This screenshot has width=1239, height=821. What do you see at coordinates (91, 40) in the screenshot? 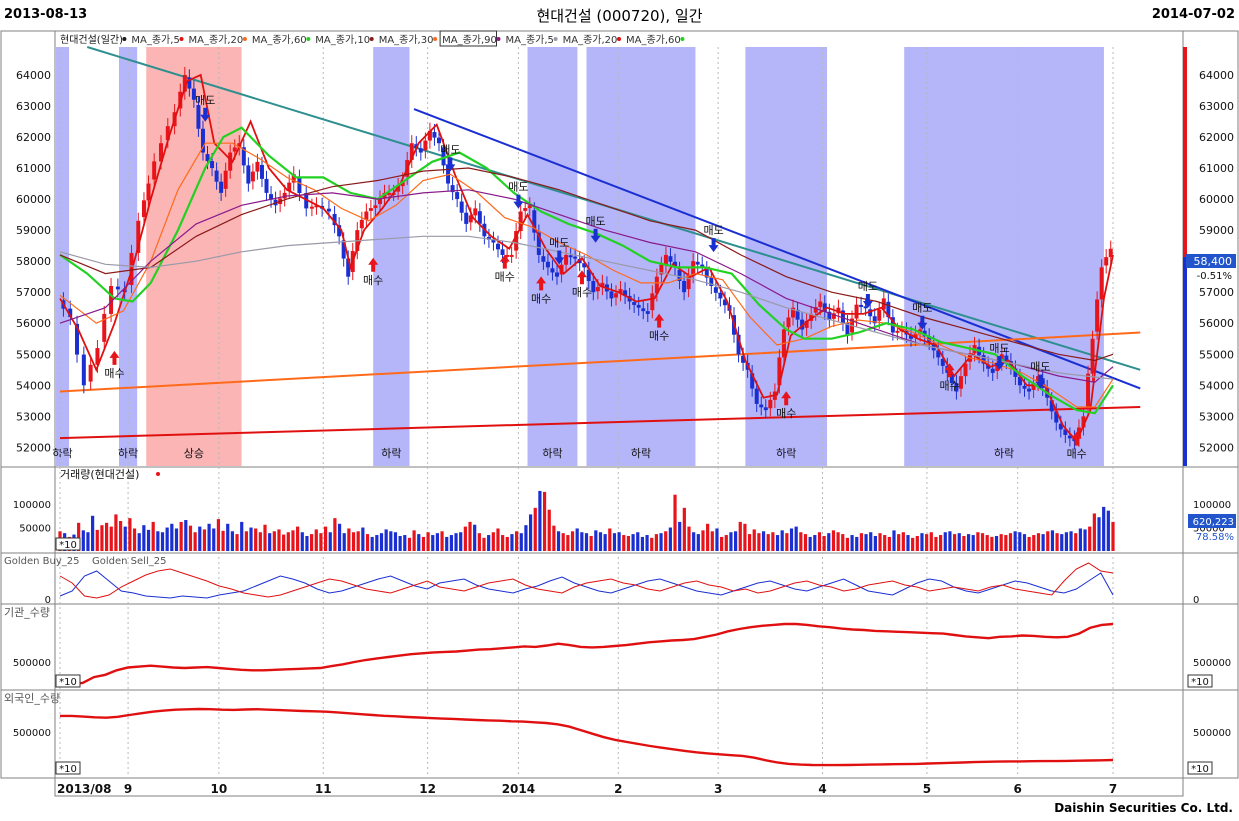
I see `legend-item: 현대건설(일간)` at bounding box center [91, 40].